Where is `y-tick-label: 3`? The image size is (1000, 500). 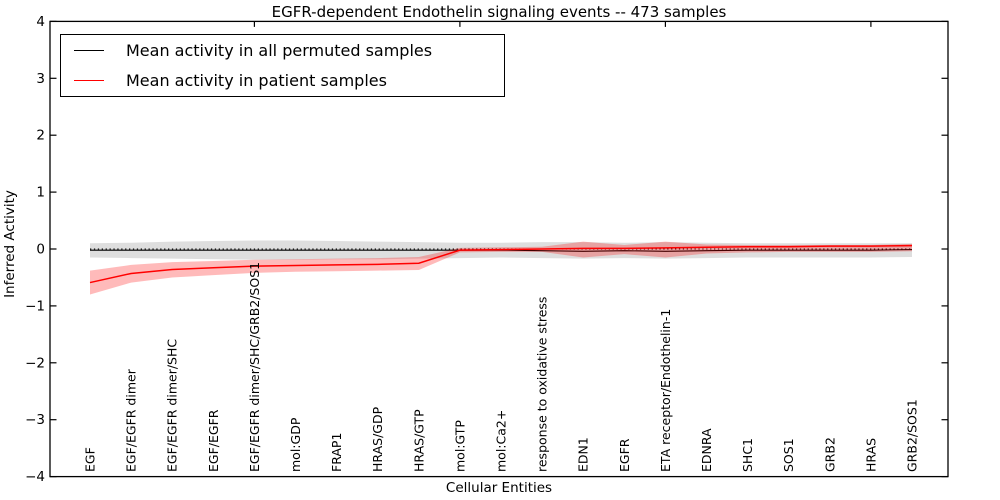 y-tick-label: 3 is located at coordinates (40, 79).